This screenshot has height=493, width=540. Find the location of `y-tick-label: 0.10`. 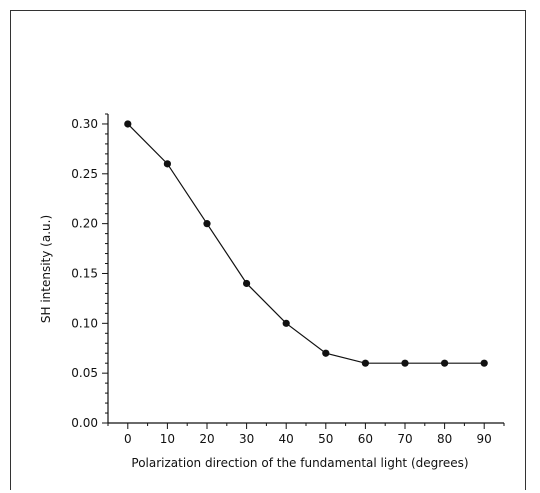

y-tick-label: 0.10 is located at coordinates (84, 323).